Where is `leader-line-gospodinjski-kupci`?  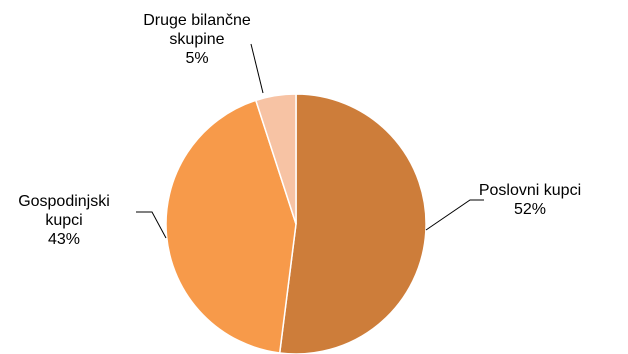 leader-line-gospodinjski-kupci is located at coordinates (151, 225).